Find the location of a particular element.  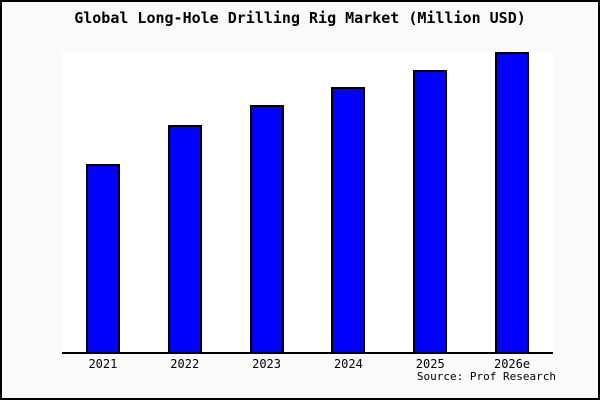

x-tick-label-2021: 2021 is located at coordinates (103, 364).